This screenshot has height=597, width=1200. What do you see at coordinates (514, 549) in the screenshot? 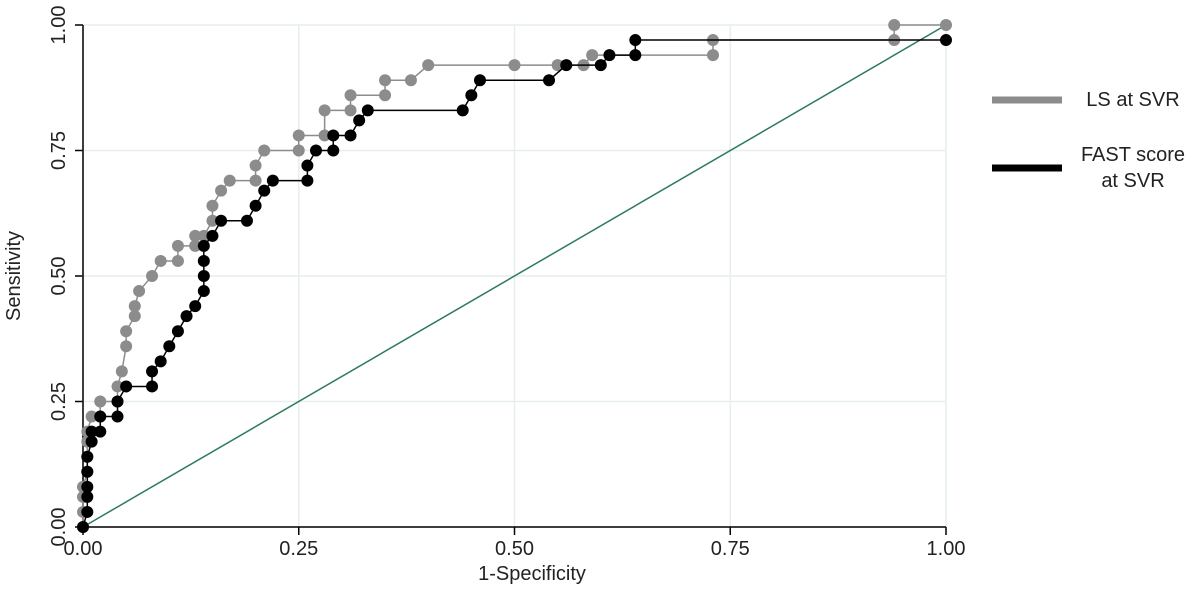
I see `x-tick-label: 0.50` at bounding box center [514, 549].